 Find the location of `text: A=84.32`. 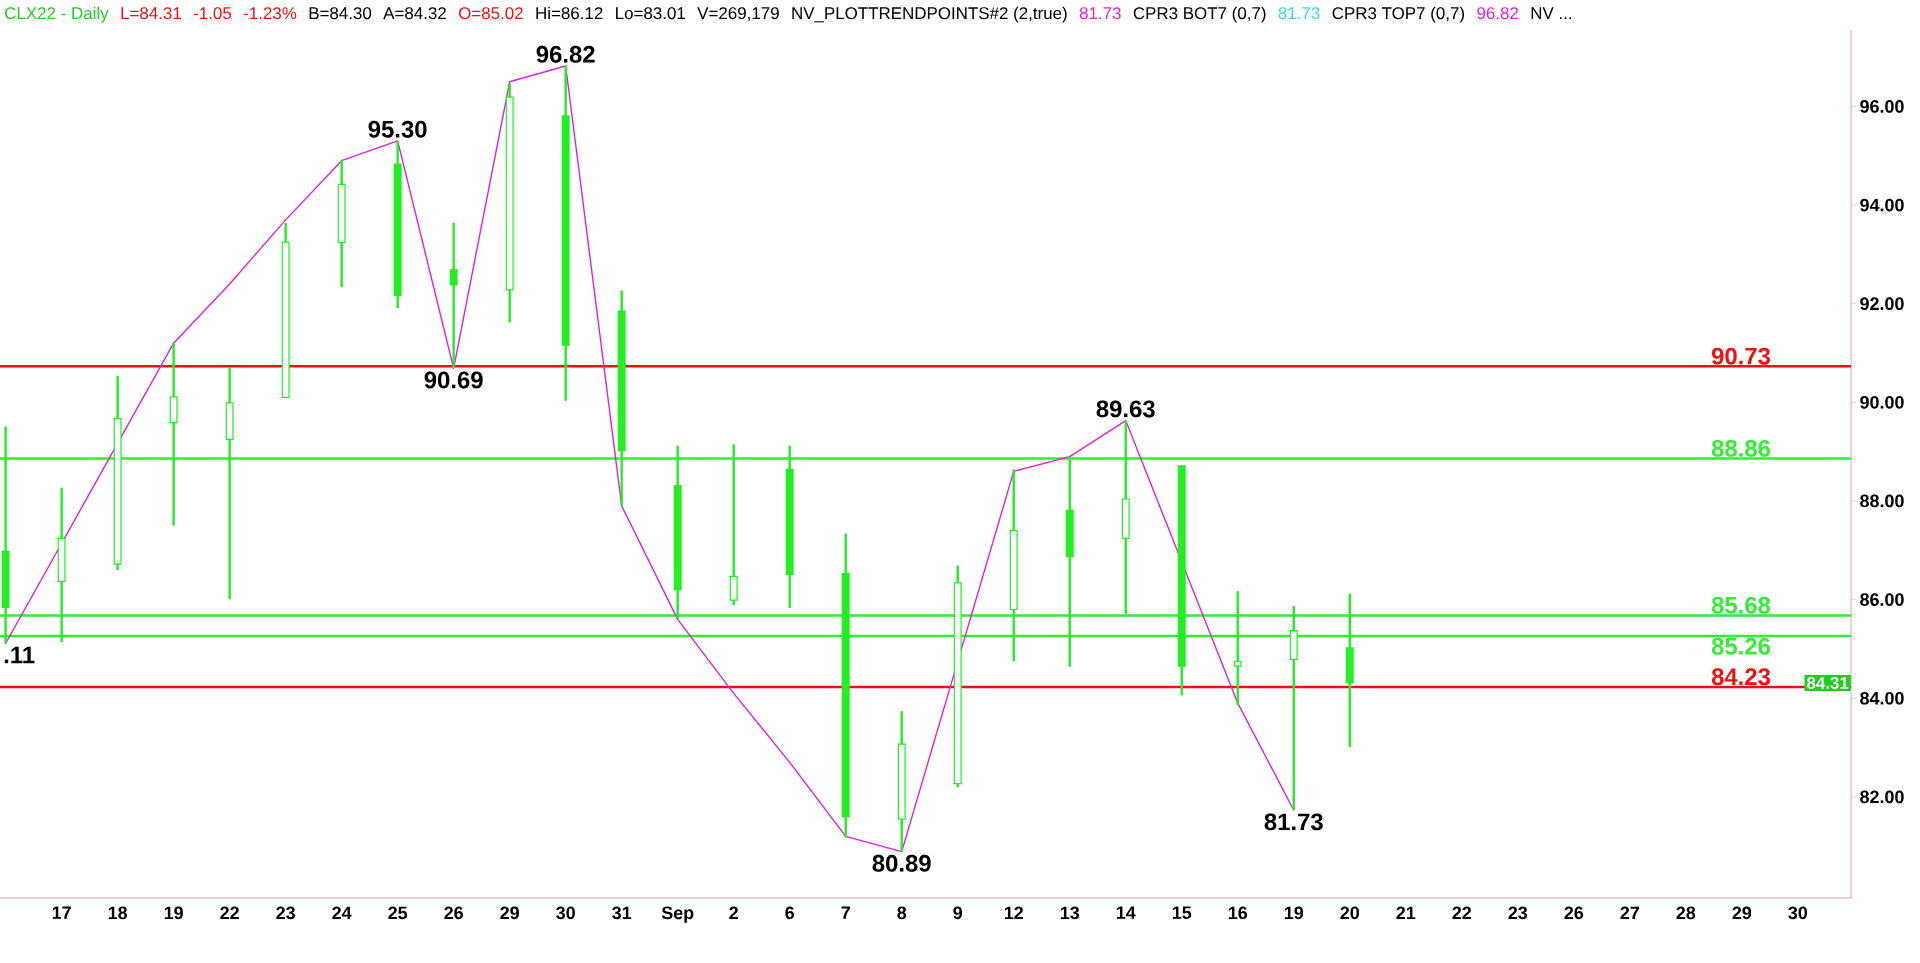

text: A=84.32 is located at coordinates (414, 13).